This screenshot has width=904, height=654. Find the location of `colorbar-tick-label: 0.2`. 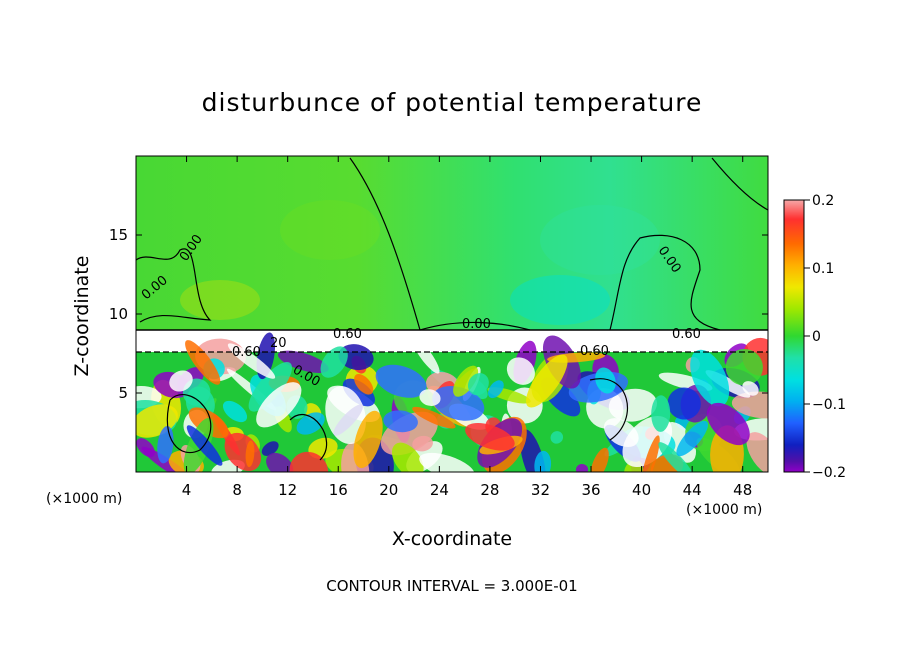

colorbar-tick-label: 0.2 is located at coordinates (823, 201).